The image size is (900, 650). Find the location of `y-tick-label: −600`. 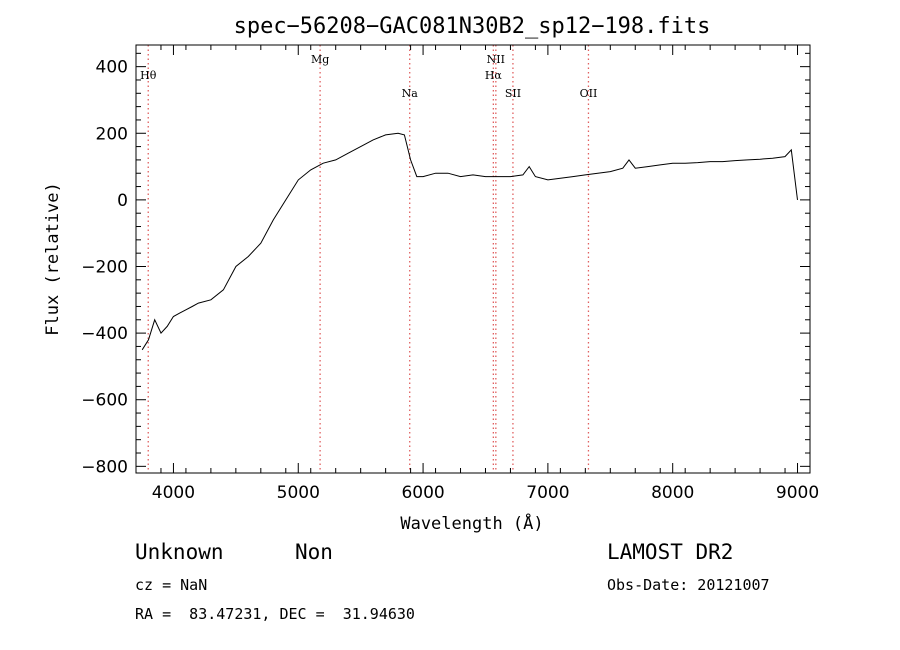

y-tick-label: −600 is located at coordinates (104, 401).